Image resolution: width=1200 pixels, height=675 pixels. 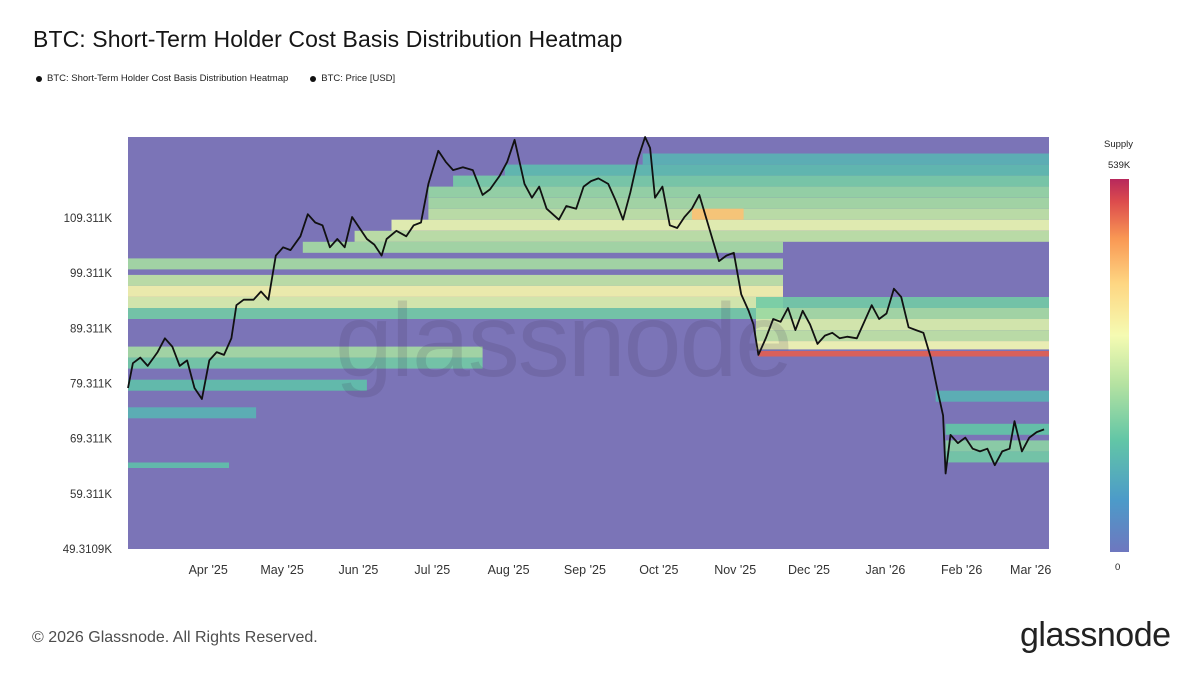 What do you see at coordinates (88, 219) in the screenshot?
I see `y-tick-label-6: 109.311K` at bounding box center [88, 219].